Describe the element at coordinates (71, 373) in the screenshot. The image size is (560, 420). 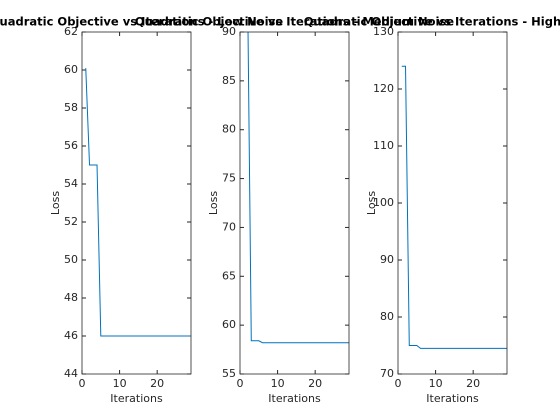
I see `y-tick-label: 44` at that location.